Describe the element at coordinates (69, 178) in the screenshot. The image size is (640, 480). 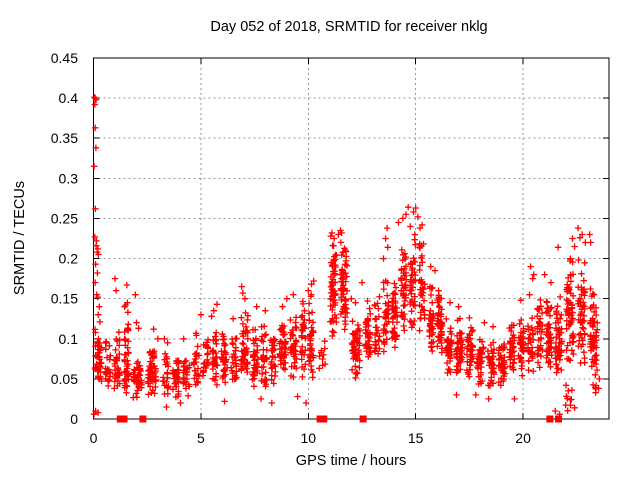
I see `y-tick-label: 0.3` at that location.